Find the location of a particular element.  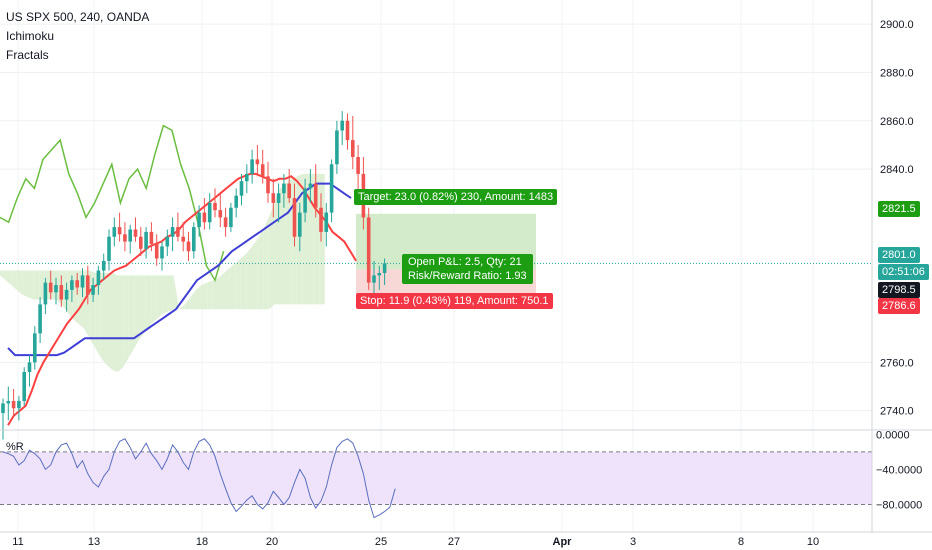

wpr-label: %R is located at coordinates (15, 447).